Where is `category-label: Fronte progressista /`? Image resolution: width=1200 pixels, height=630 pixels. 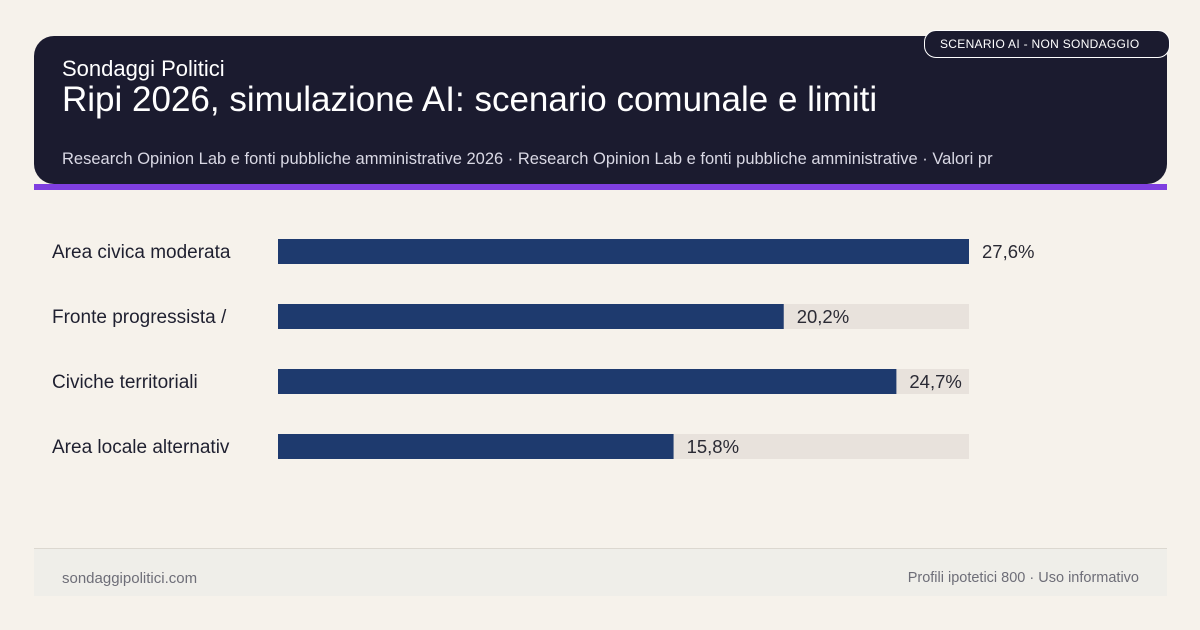
category-label: Fronte progressista / is located at coordinates (139, 317).